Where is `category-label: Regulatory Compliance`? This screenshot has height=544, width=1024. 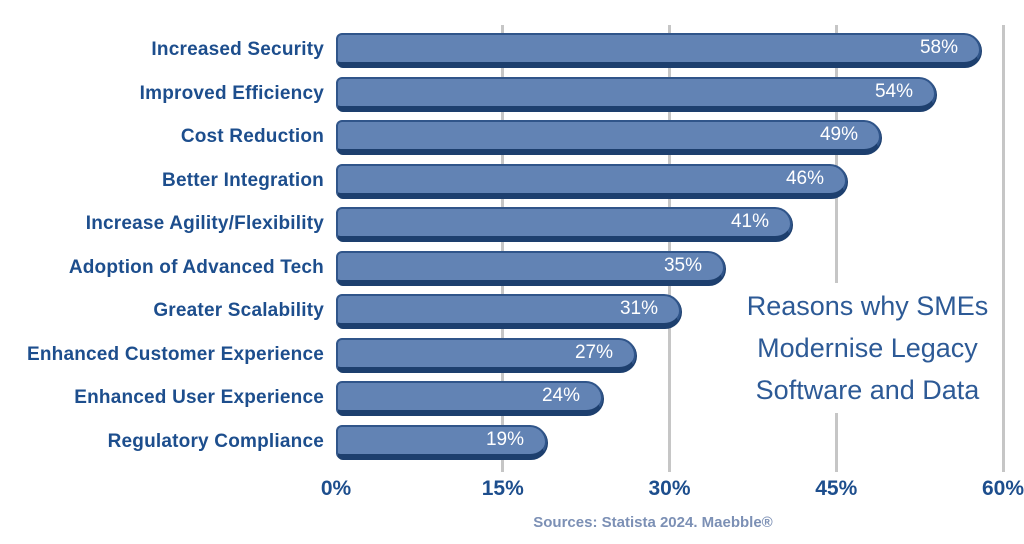 category-label: Regulatory Compliance is located at coordinates (215, 441).